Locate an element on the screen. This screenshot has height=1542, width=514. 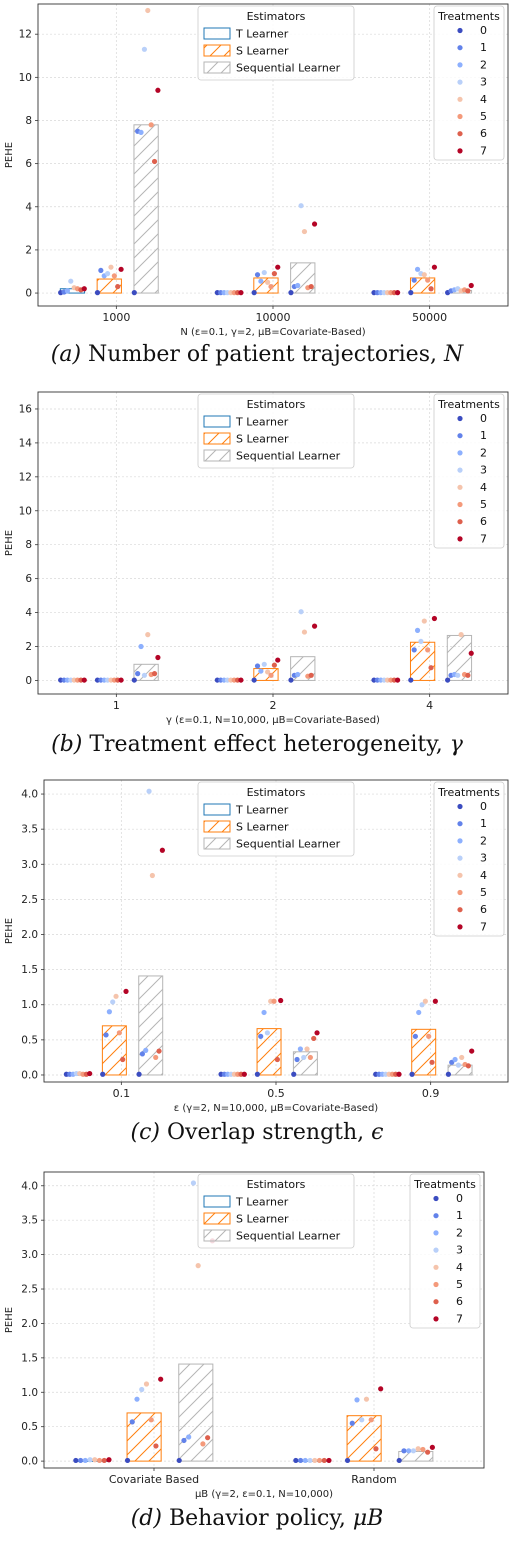
y-tick-label: 1.5 is located at coordinates (29, 1358).